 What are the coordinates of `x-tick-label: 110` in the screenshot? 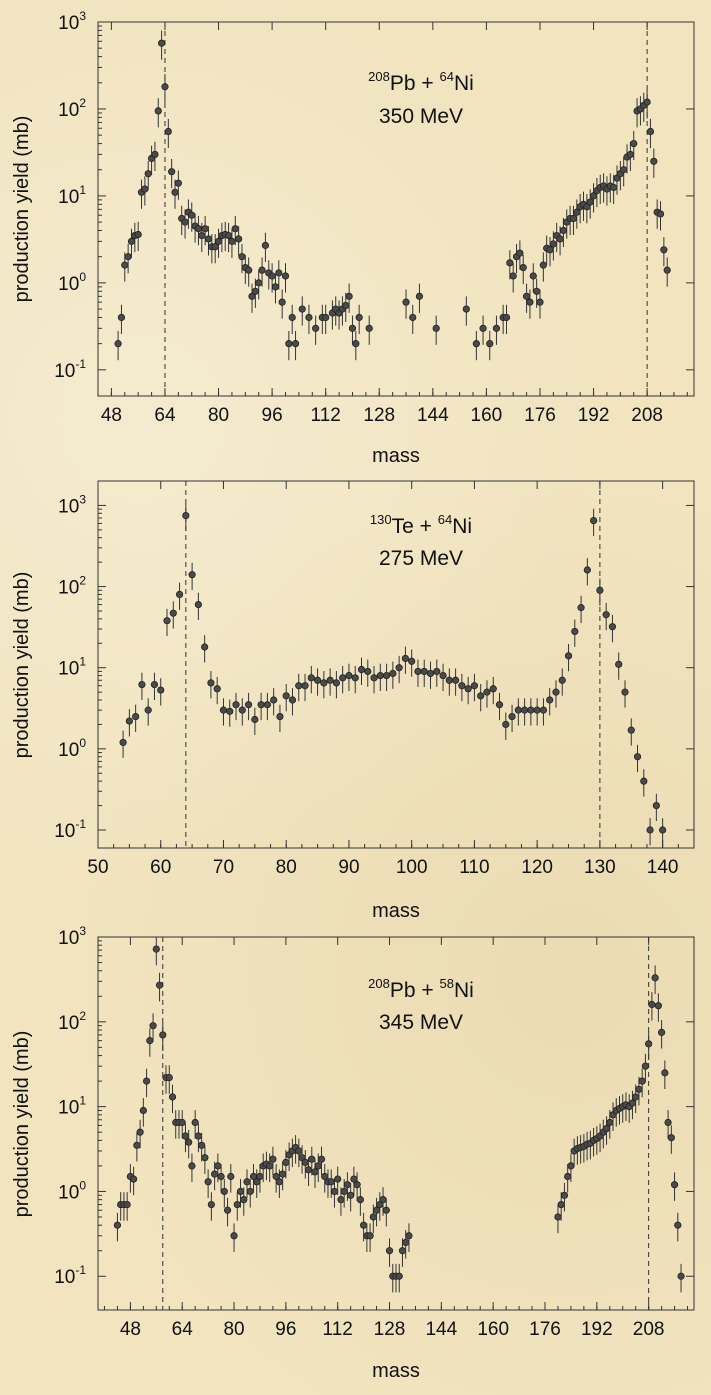 It's located at (474, 867).